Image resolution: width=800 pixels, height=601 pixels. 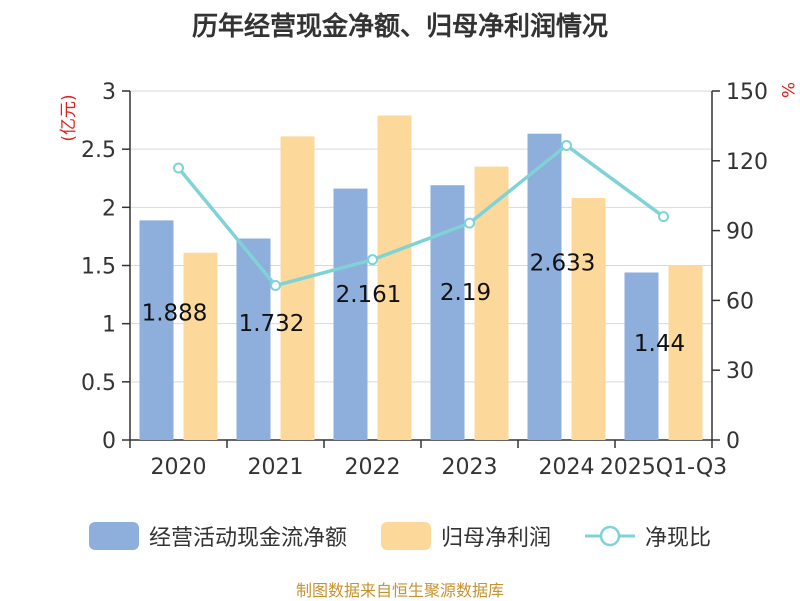 What do you see at coordinates (369, 295) in the screenshot?
I see `data-label-cashflow: 2.161` at bounding box center [369, 295].